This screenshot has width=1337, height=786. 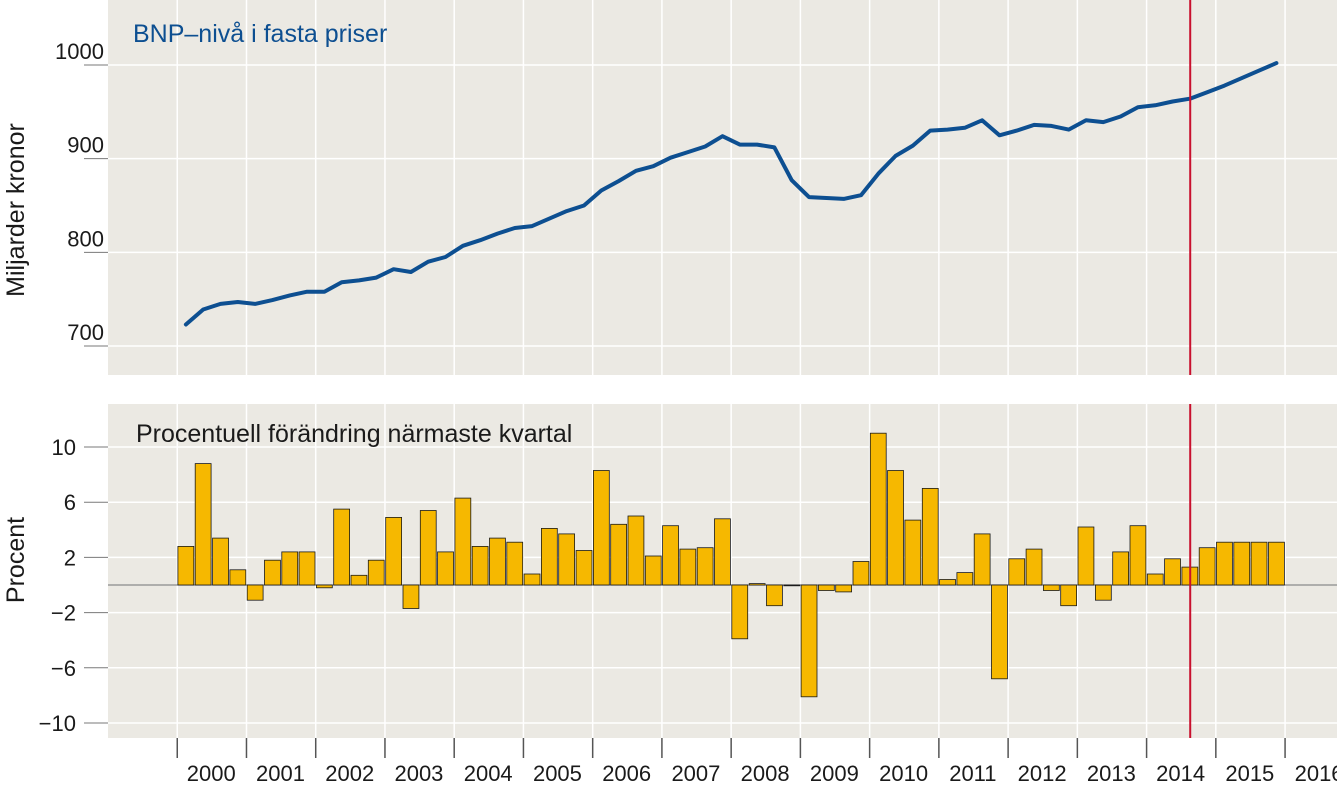 What do you see at coordinates (1316, 773) in the screenshot?
I see `x-tick-label: 2016` at bounding box center [1316, 773].